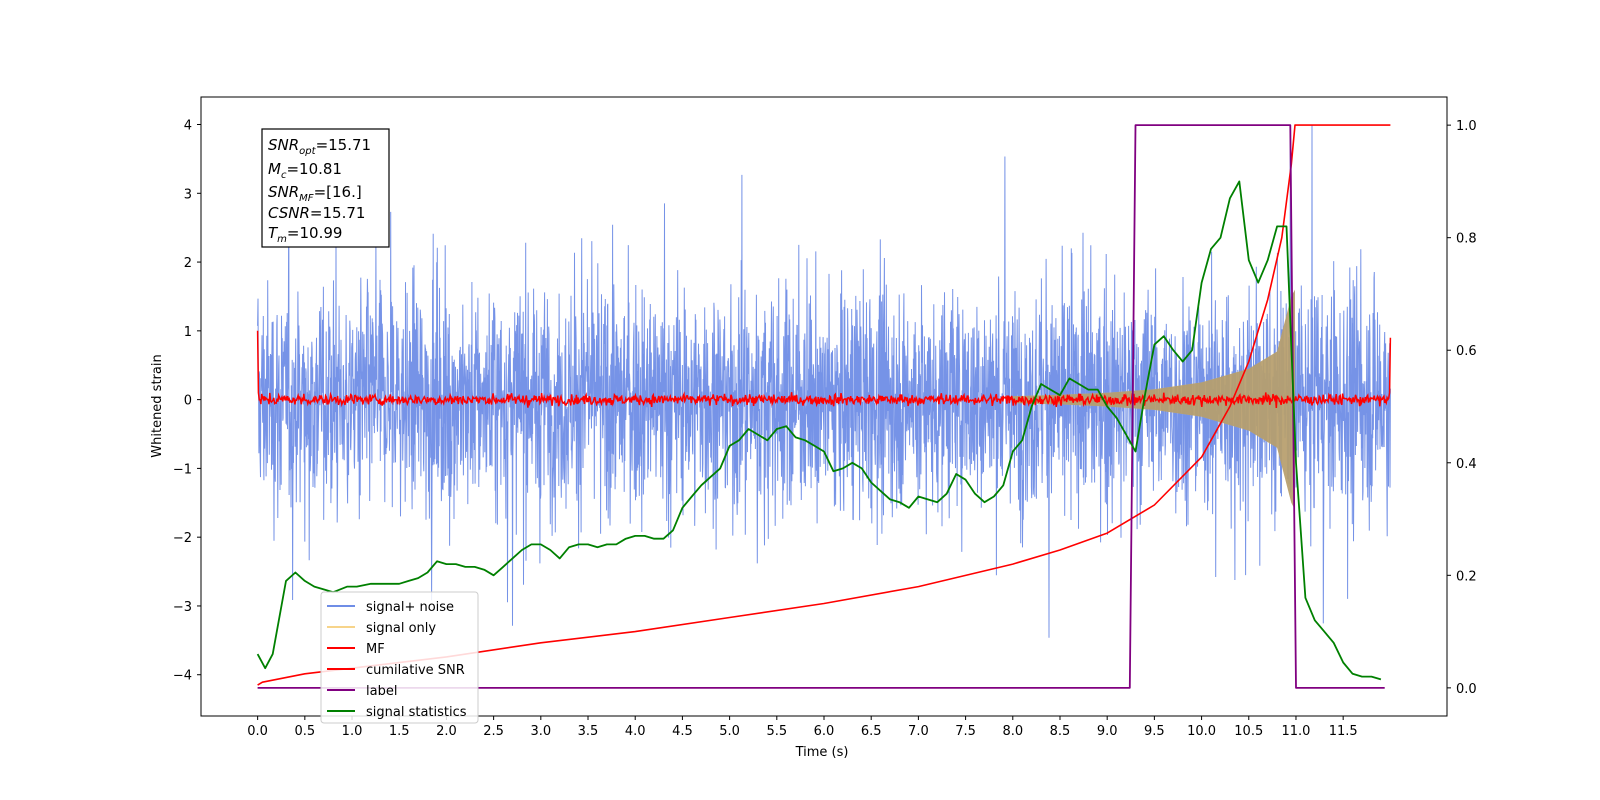  What do you see at coordinates (1295, 731) in the screenshot?
I see `x-tick-label: 11.0` at bounding box center [1295, 731].